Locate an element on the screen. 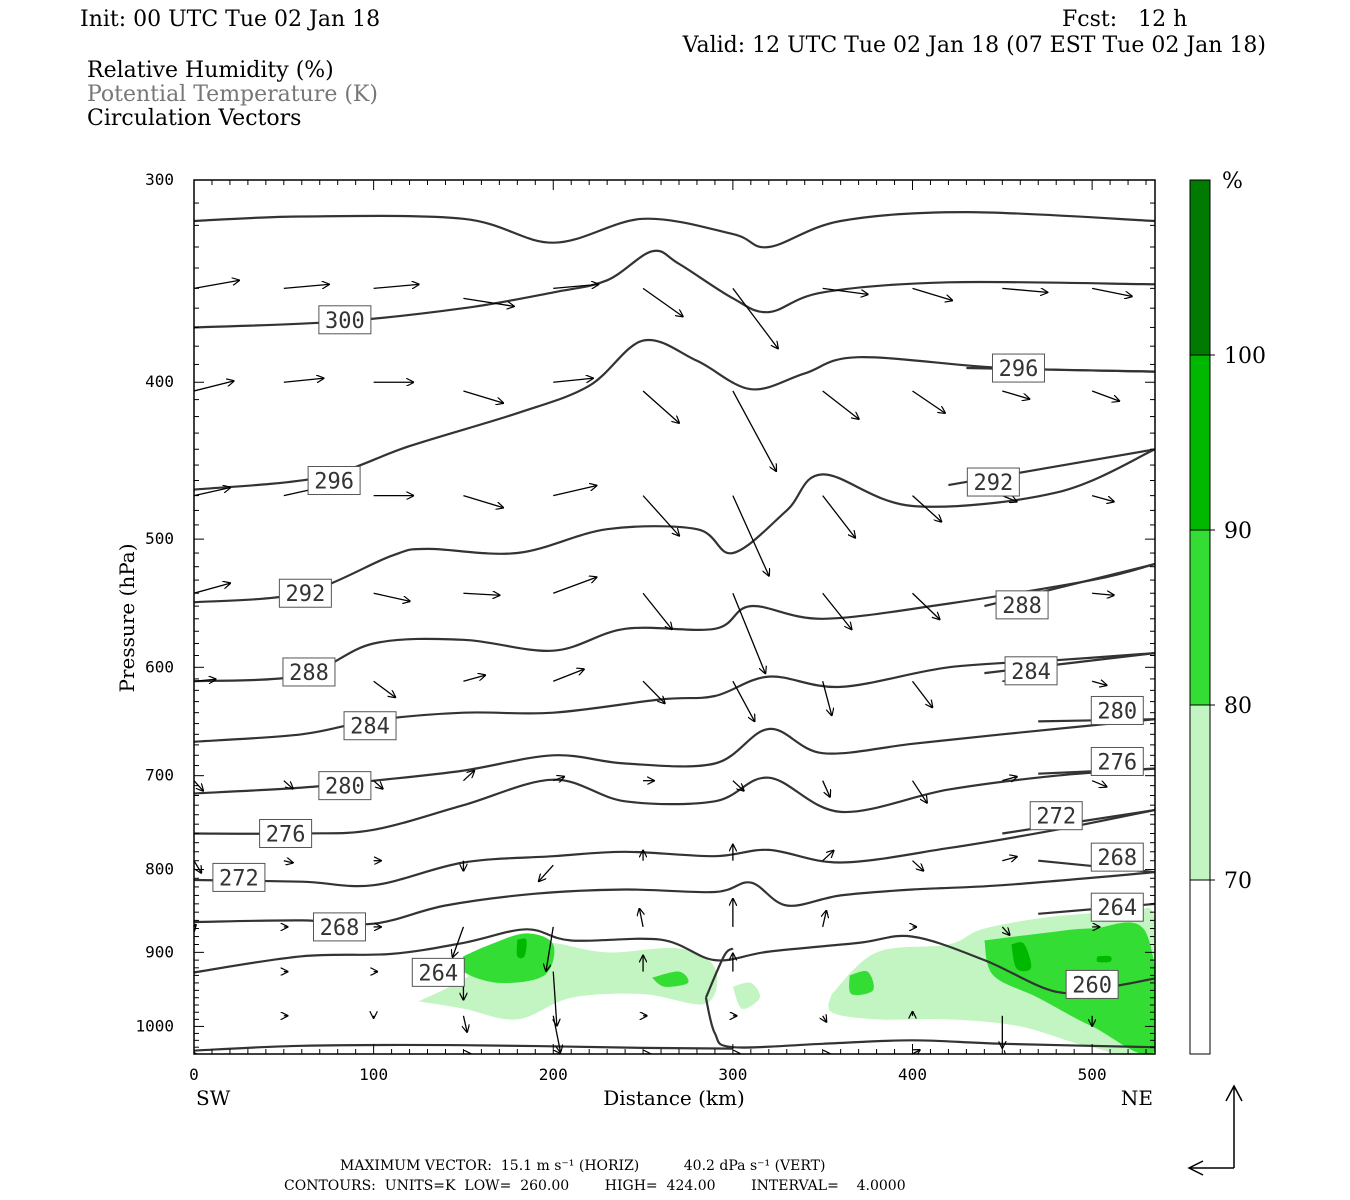 The height and width of the screenshot is (1200, 1350). contour-label-300: 300 is located at coordinates (345, 320).